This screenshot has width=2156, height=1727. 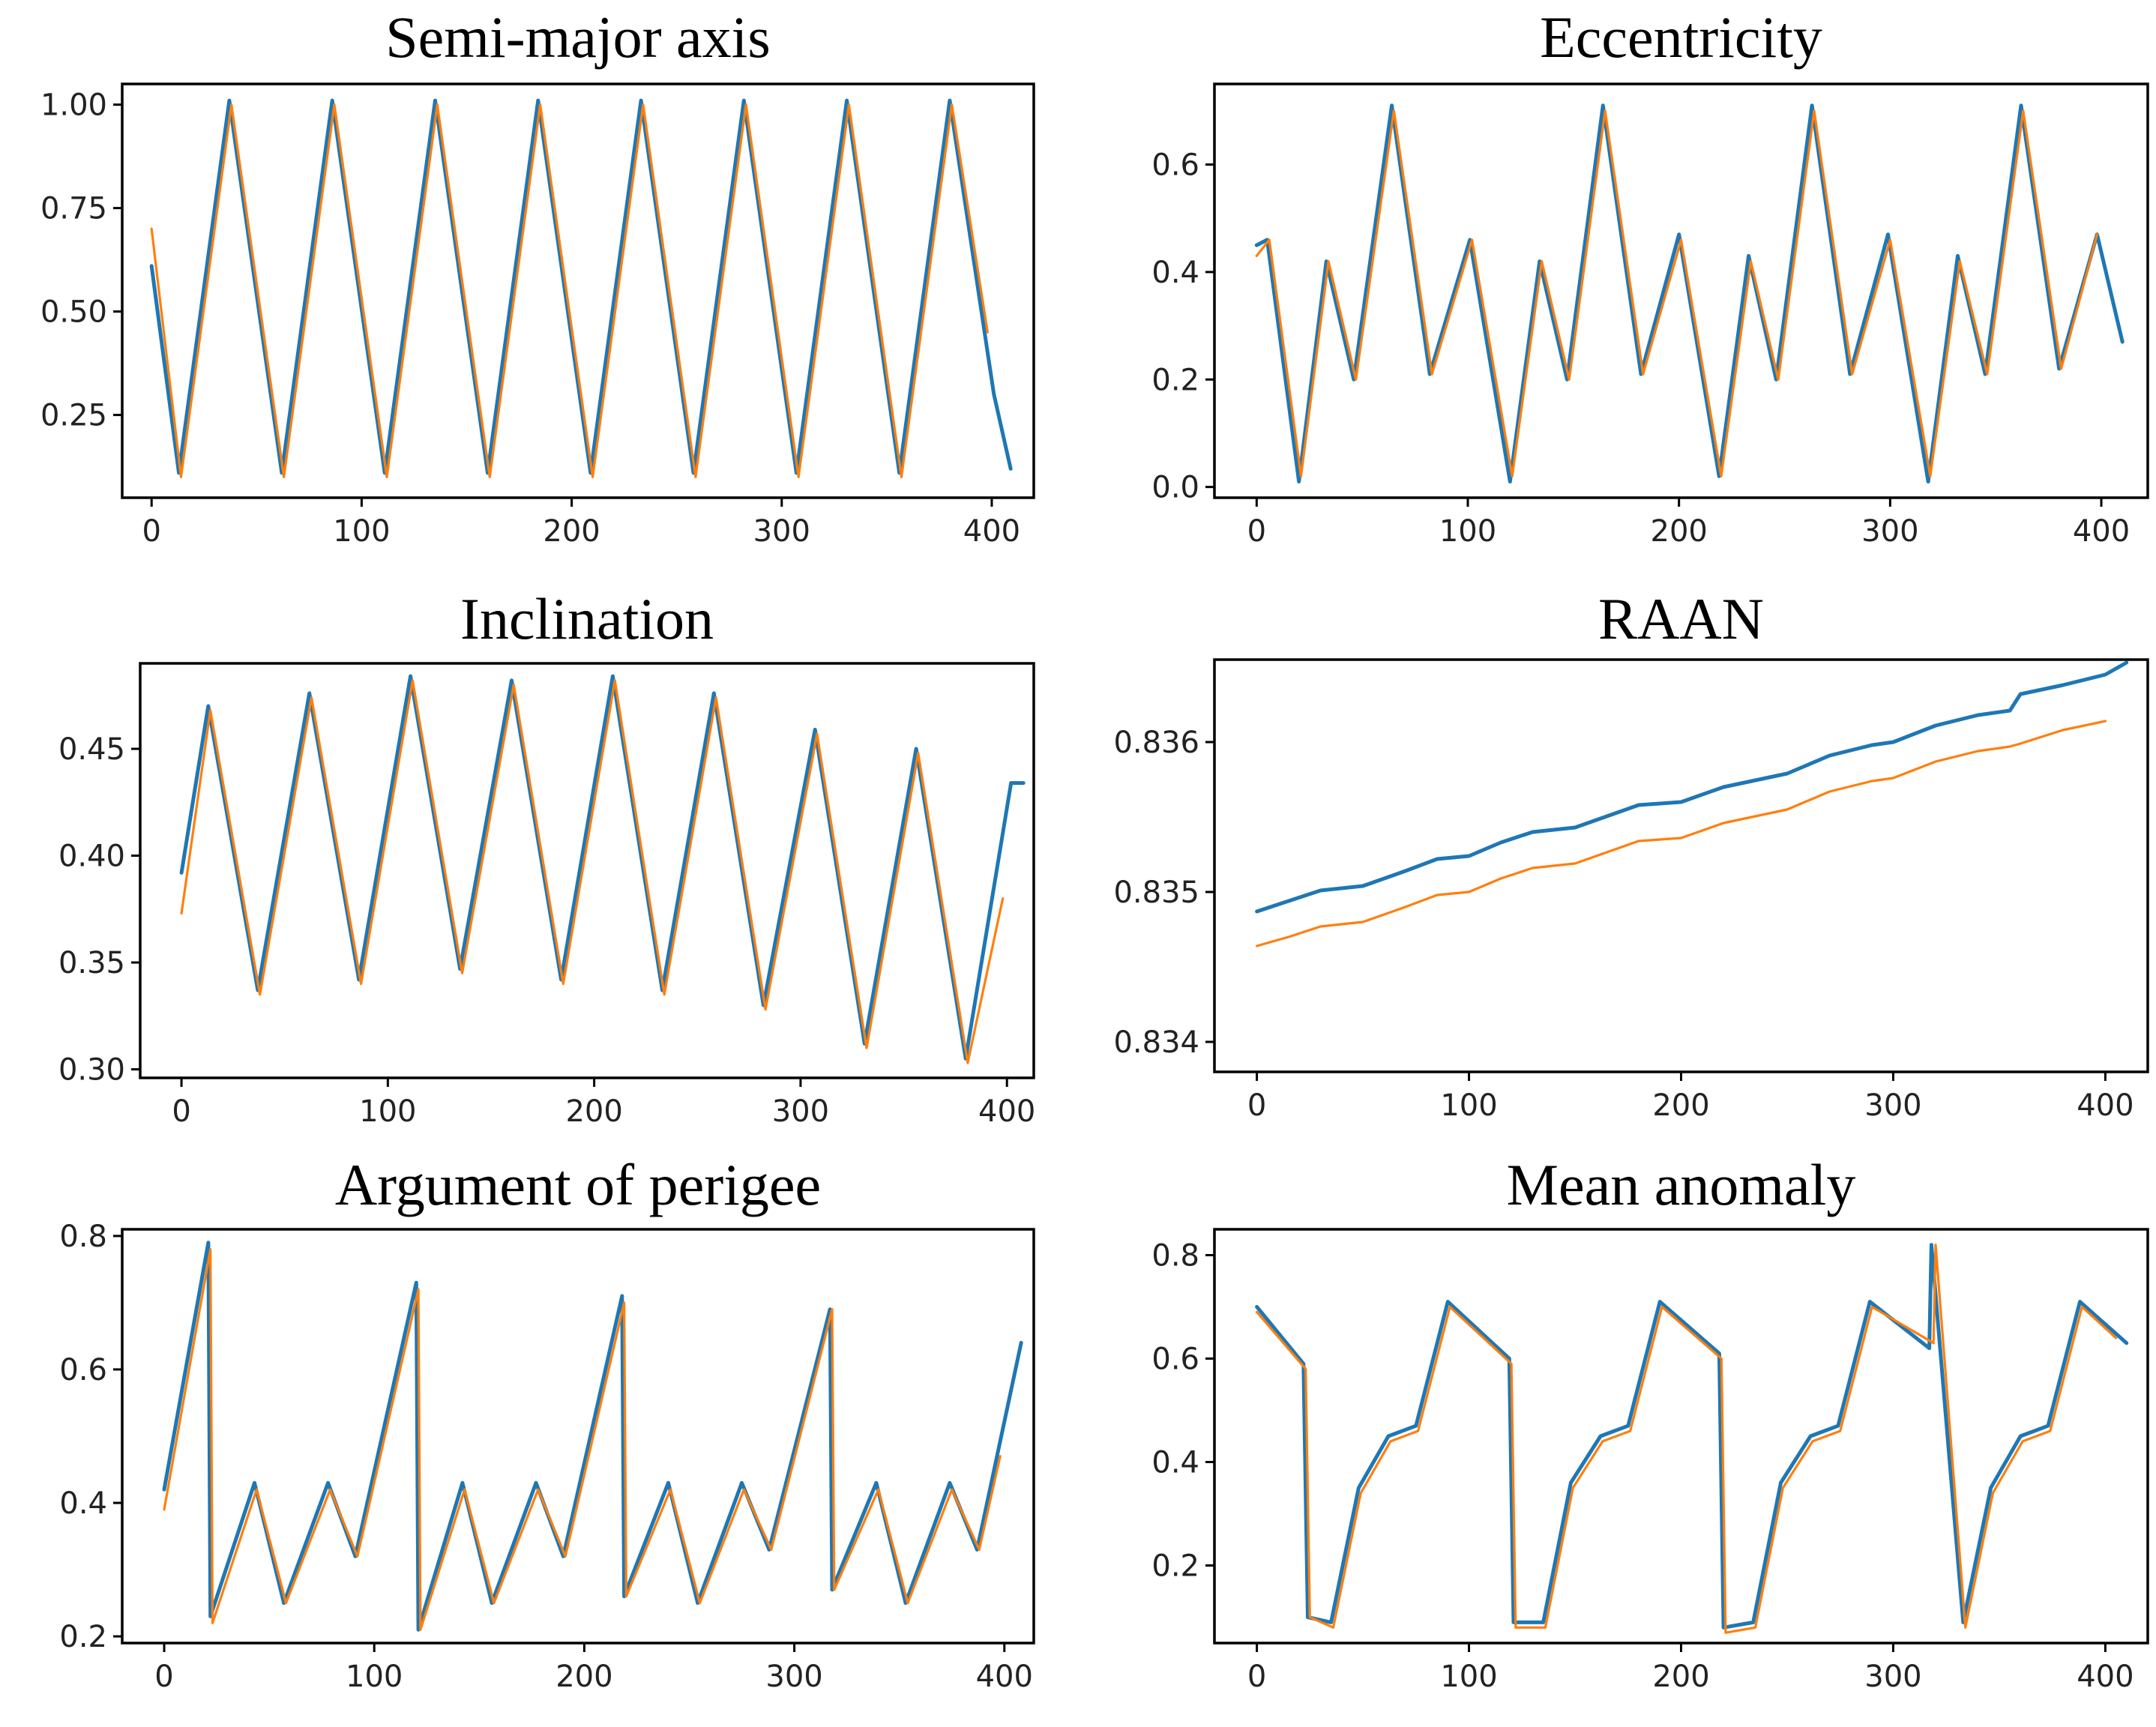 What do you see at coordinates (1256, 1677) in the screenshot?
I see `mean-anomaly-xtick-label: 0` at bounding box center [1256, 1677].